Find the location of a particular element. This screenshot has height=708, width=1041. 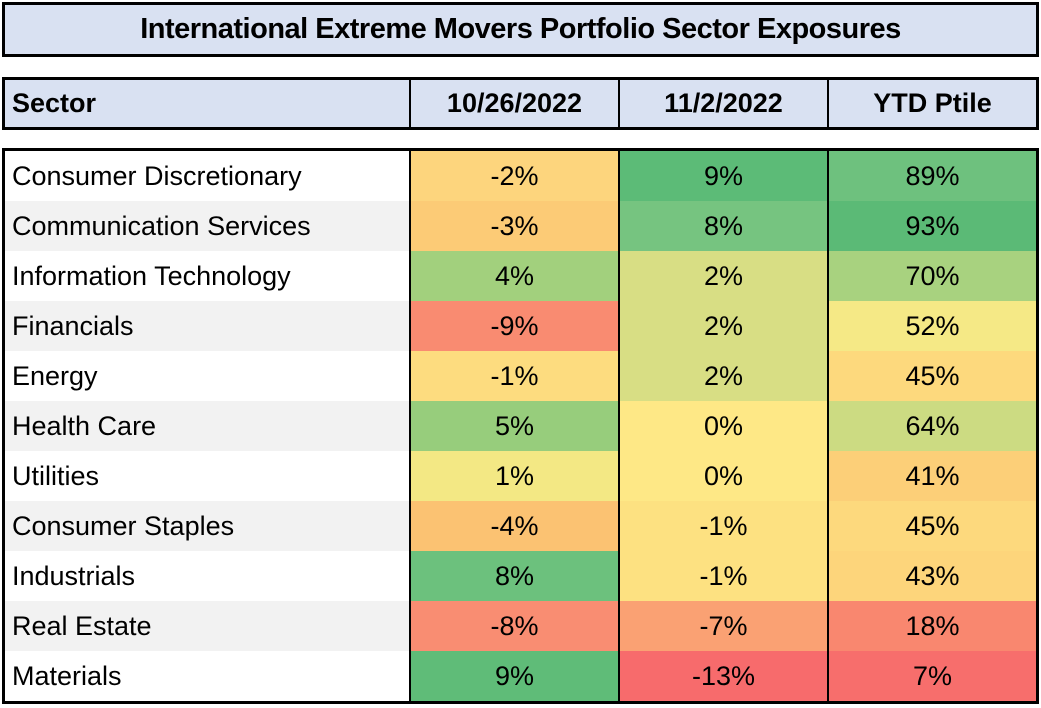

table-row: Real Estate -8% -7% 18% is located at coordinates (520, 626).